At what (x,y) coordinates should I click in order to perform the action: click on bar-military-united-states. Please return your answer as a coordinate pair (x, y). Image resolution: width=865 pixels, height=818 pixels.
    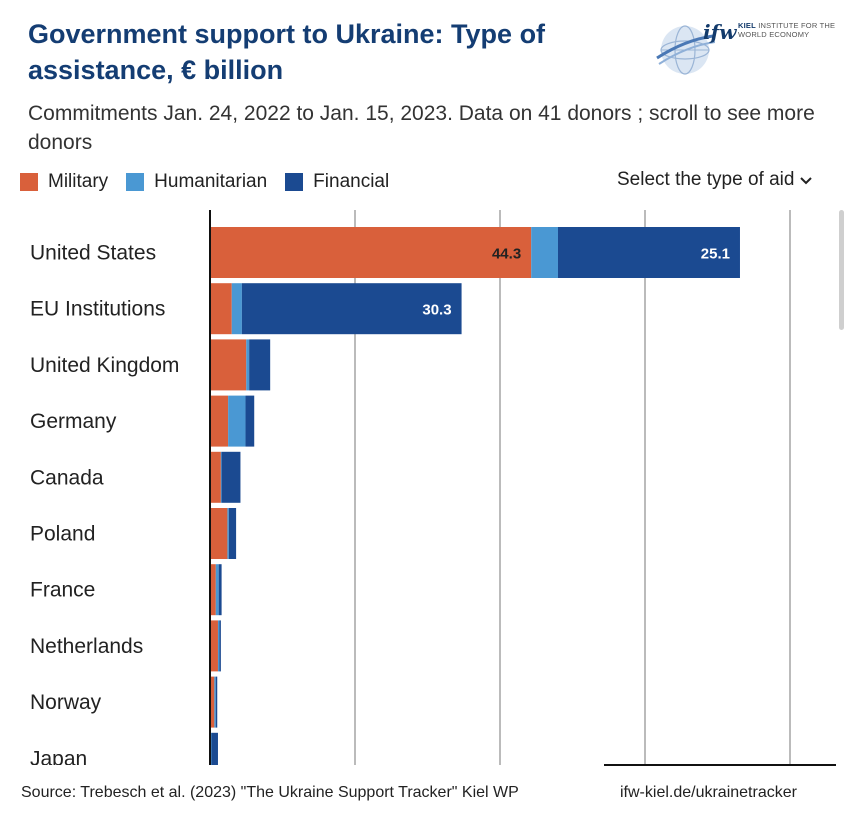
    Looking at the image, I should click on (371, 252).